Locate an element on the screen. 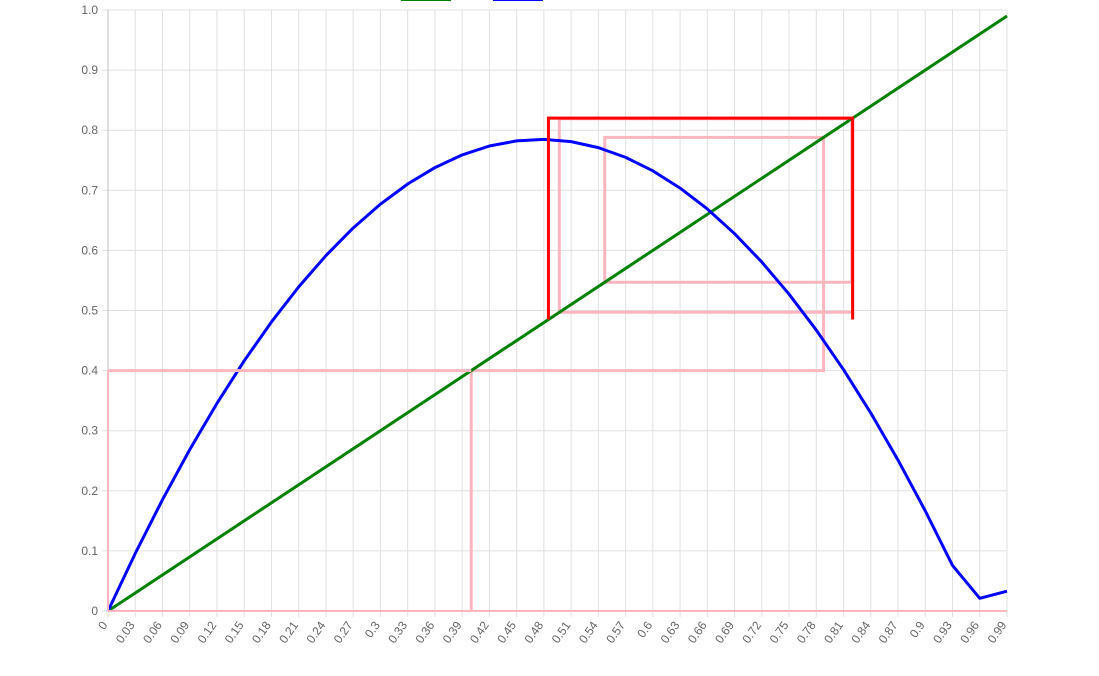 The width and height of the screenshot is (1099, 676). x-tick-label: 0.66 is located at coordinates (697, 631).